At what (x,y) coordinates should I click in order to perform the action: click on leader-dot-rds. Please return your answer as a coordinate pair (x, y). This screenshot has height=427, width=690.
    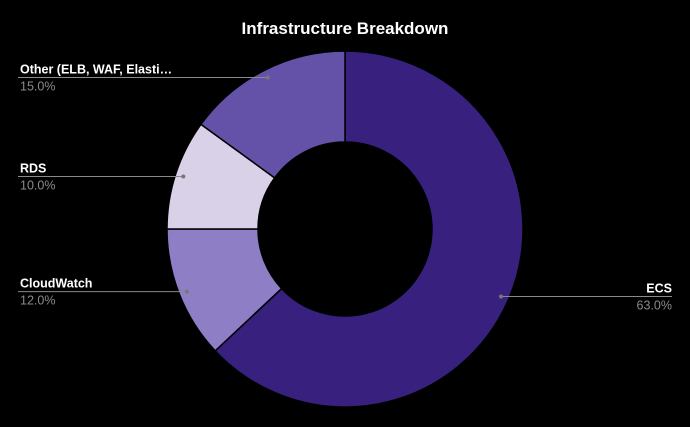
    Looking at the image, I should click on (183, 176).